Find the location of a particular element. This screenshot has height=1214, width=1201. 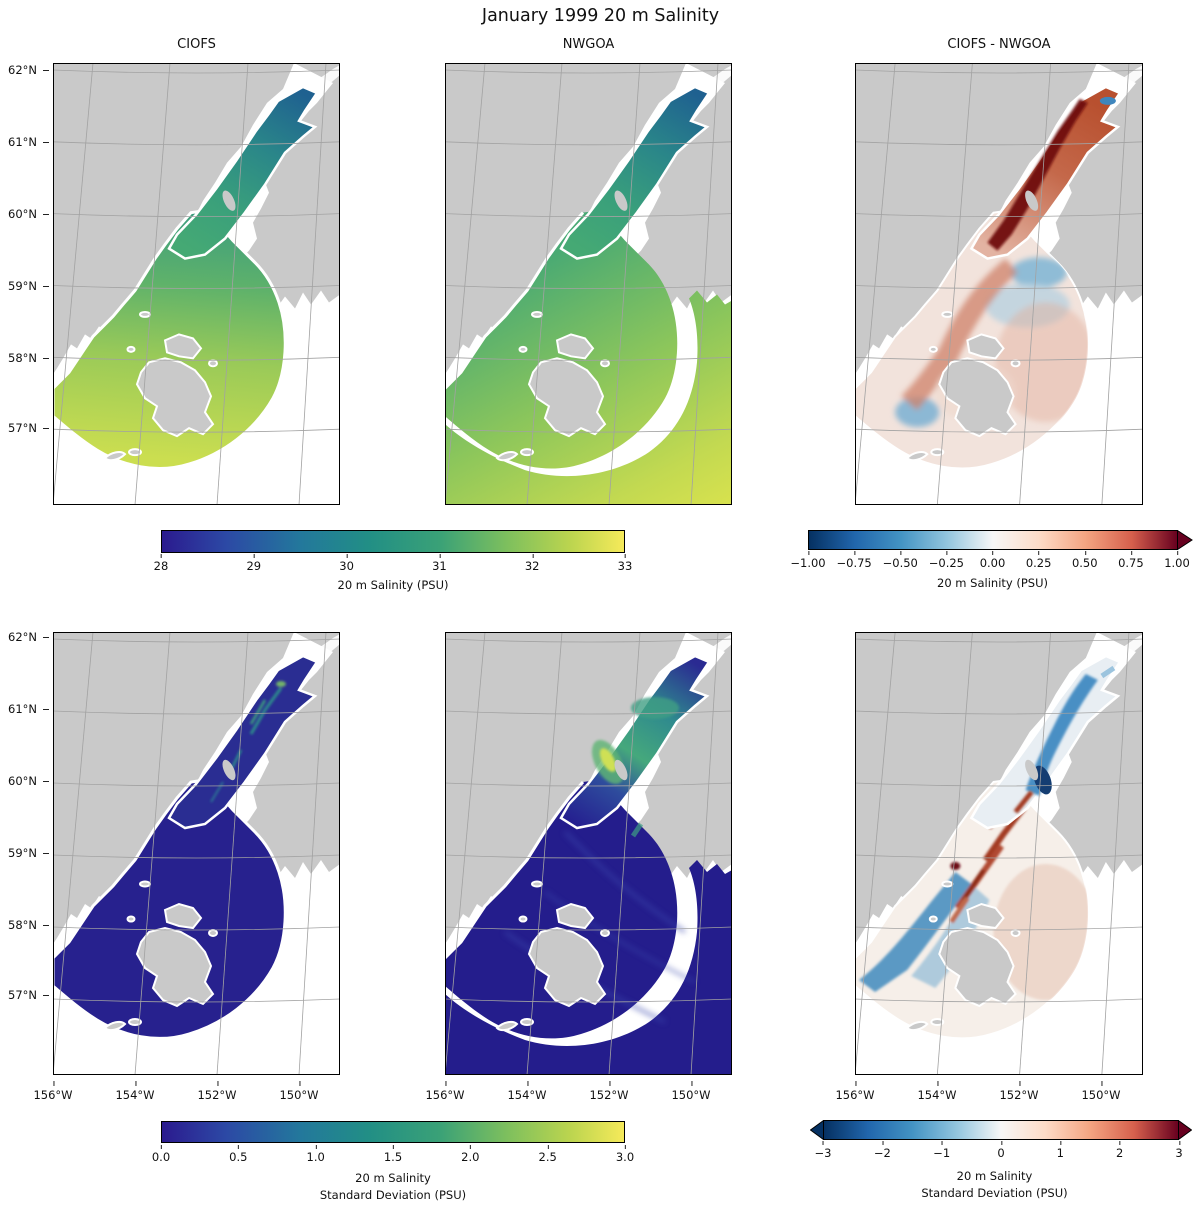

colorbar-tick-label: −1 is located at coordinates (942, 1150).